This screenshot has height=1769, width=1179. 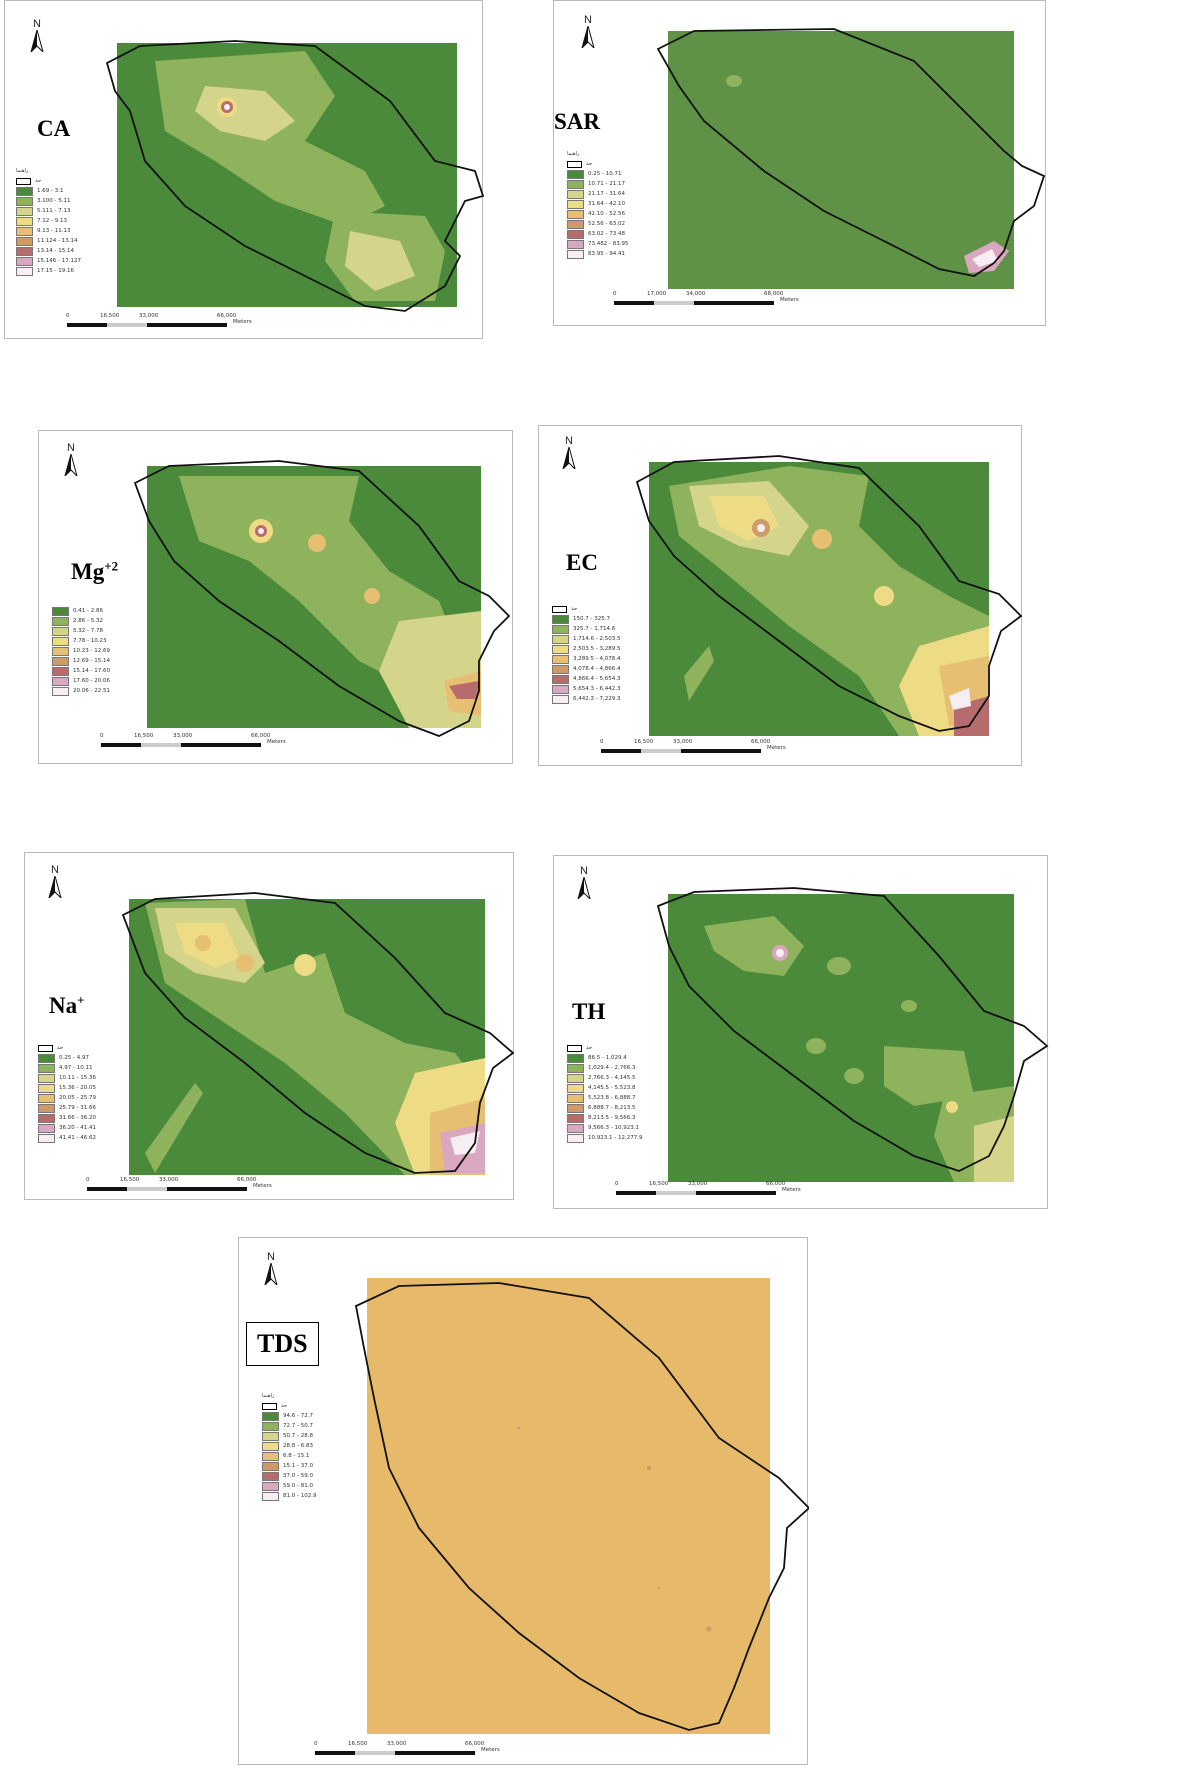 I want to click on legend-class-label: 150.7 - 325.7, so click(x=591, y=619).